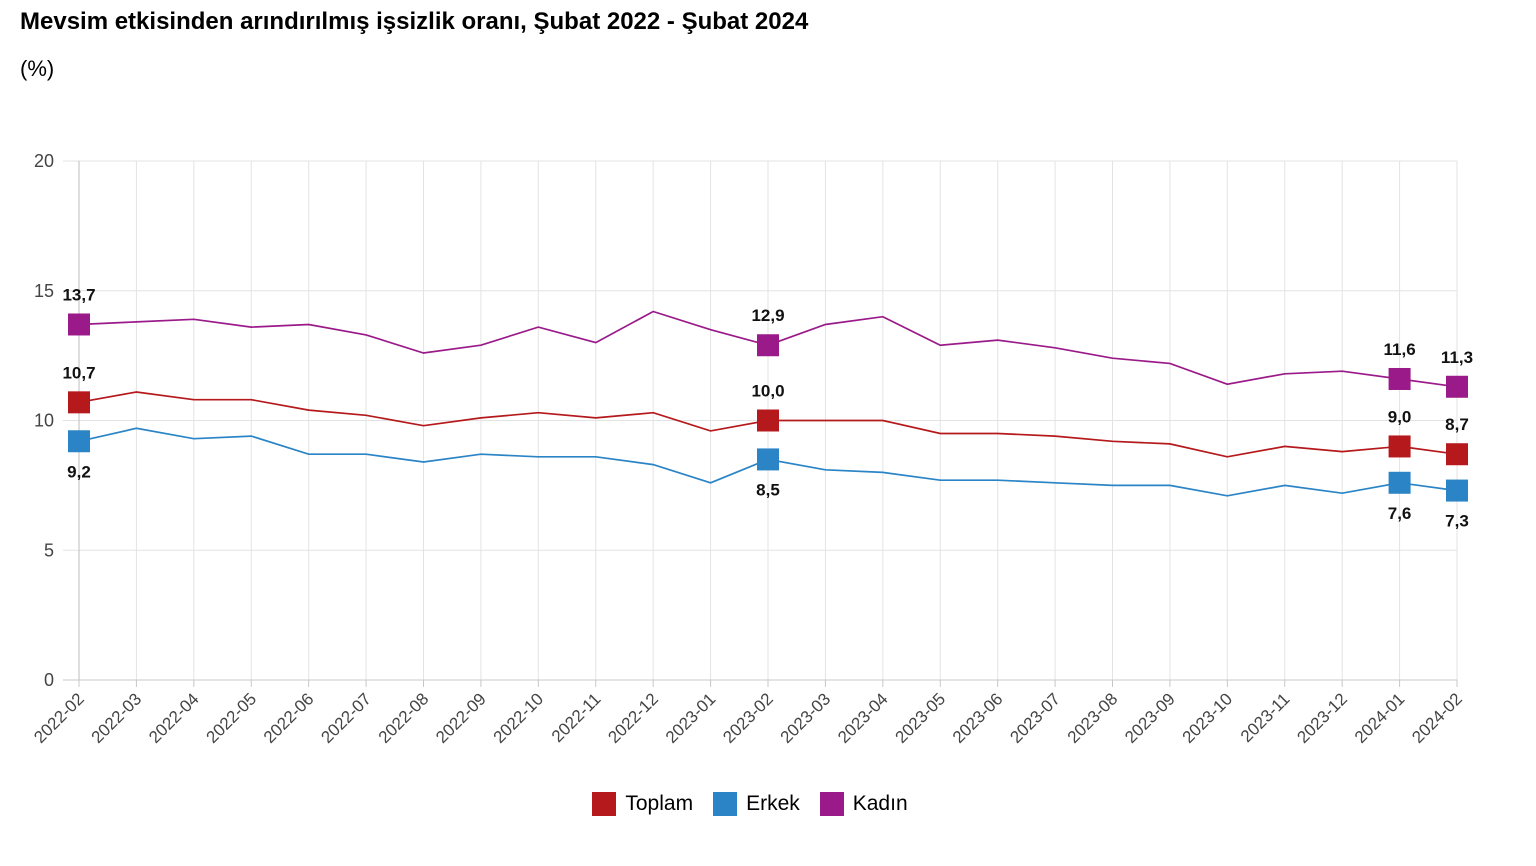 This screenshot has width=1536, height=866. I want to click on legend-swatch-kadin, so click(831, 804).